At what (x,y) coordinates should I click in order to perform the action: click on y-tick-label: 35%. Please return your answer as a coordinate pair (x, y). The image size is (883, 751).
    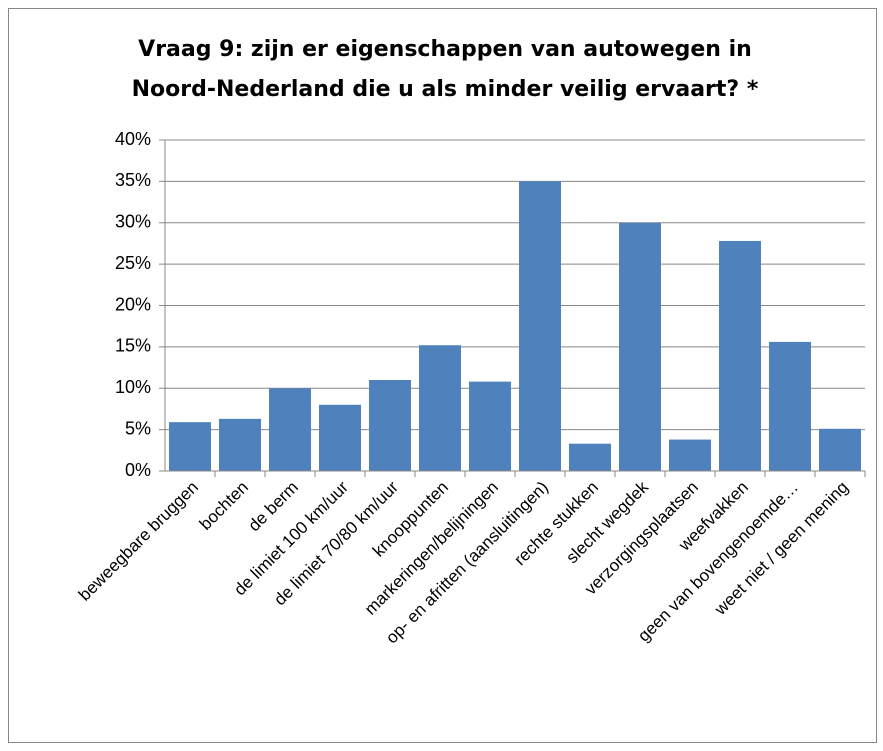
    Looking at the image, I should click on (133, 180).